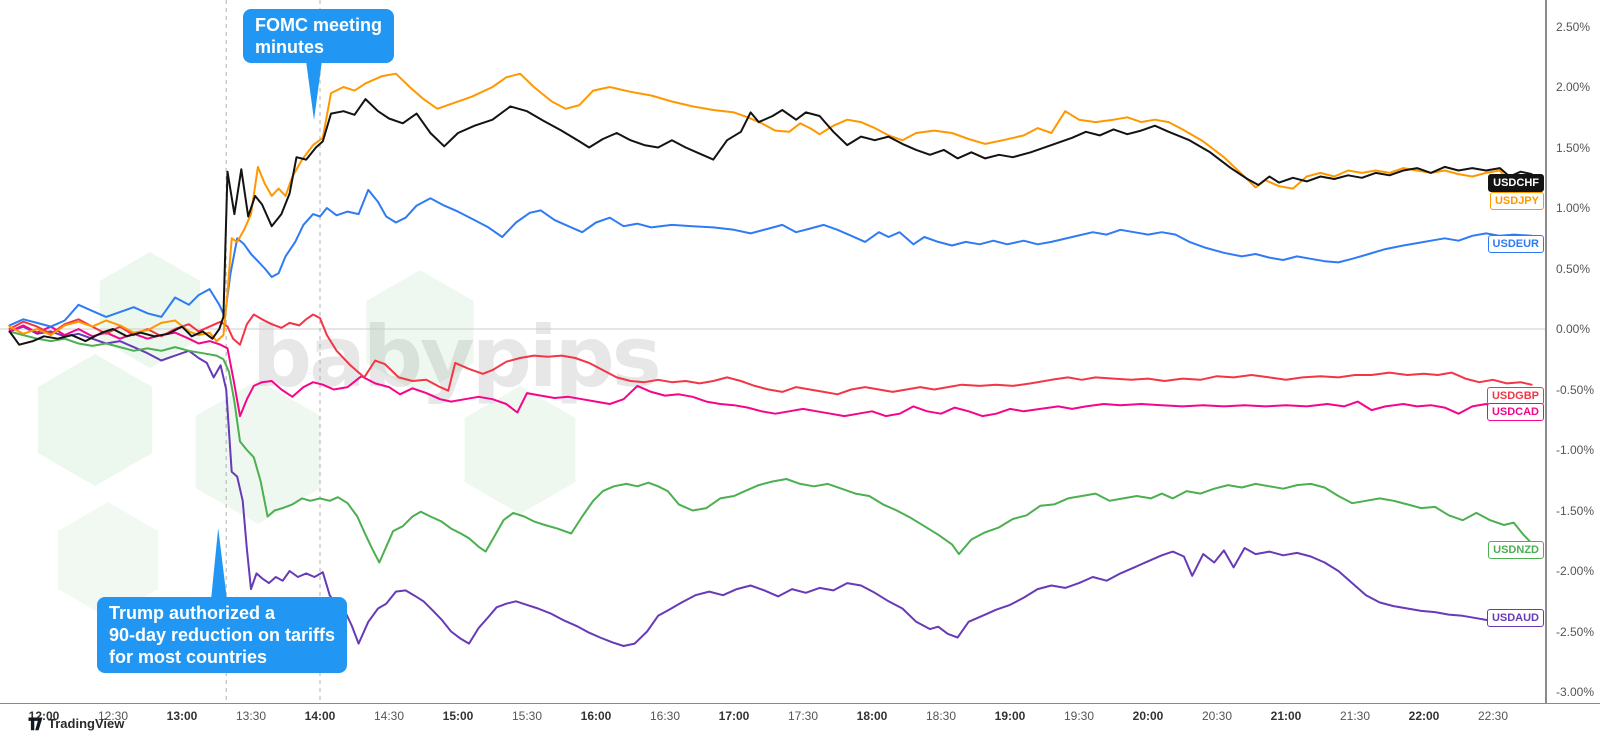  Describe the element at coordinates (1575, 389) in the screenshot. I see `y-tick-label: -0.50%` at that location.